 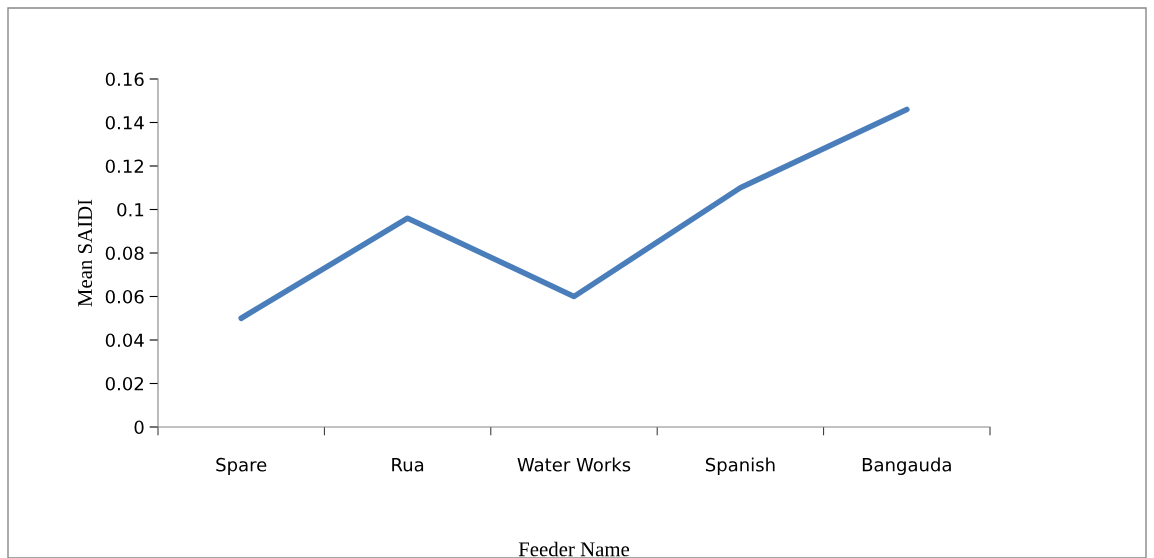 I want to click on x-axis-title: Feeder Name, so click(x=574, y=549).